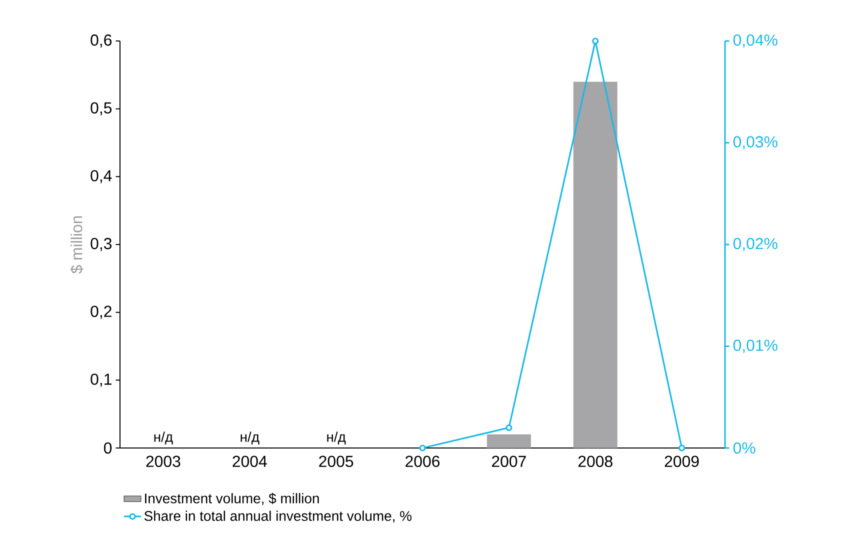  What do you see at coordinates (681, 462) in the screenshot?
I see `x-tick-label: 2009` at bounding box center [681, 462].